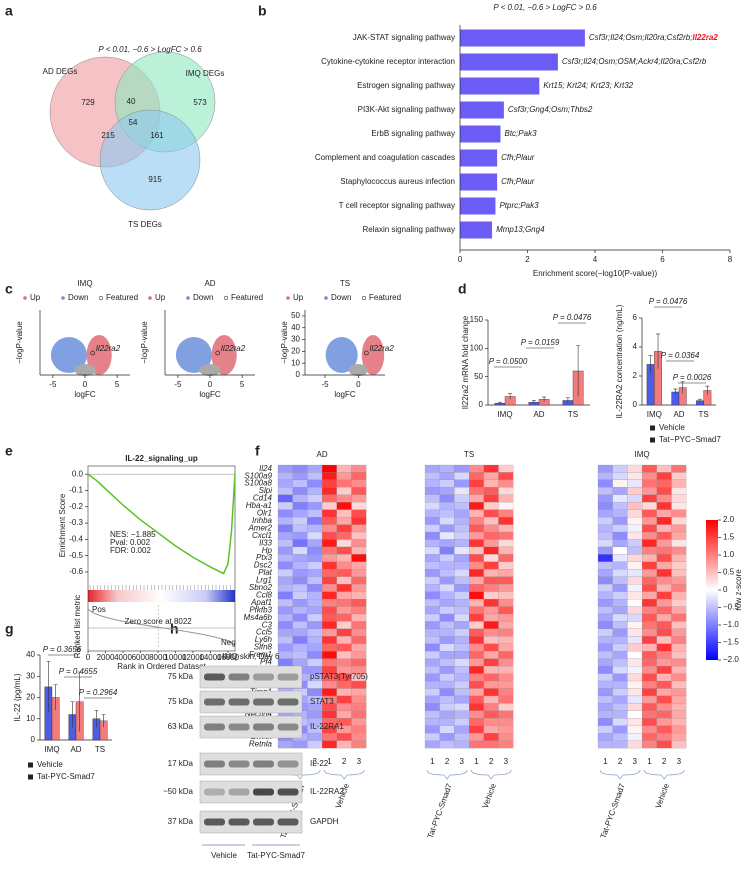  What do you see at coordinates (261, 587) in the screenshot?
I see `gene-label: Sbno2` at bounding box center [261, 587].